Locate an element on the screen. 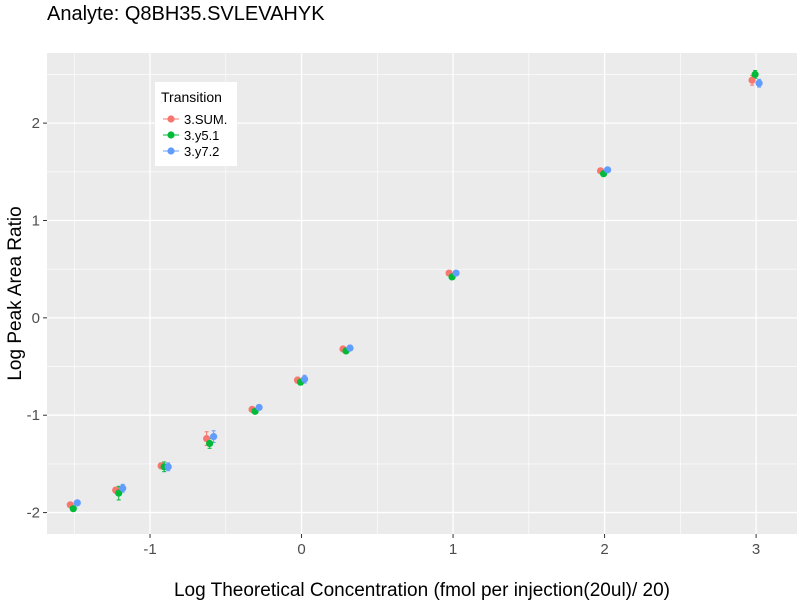  legend-items: 3.SUM.3.y5.13.y7.2 is located at coordinates (195, 135).